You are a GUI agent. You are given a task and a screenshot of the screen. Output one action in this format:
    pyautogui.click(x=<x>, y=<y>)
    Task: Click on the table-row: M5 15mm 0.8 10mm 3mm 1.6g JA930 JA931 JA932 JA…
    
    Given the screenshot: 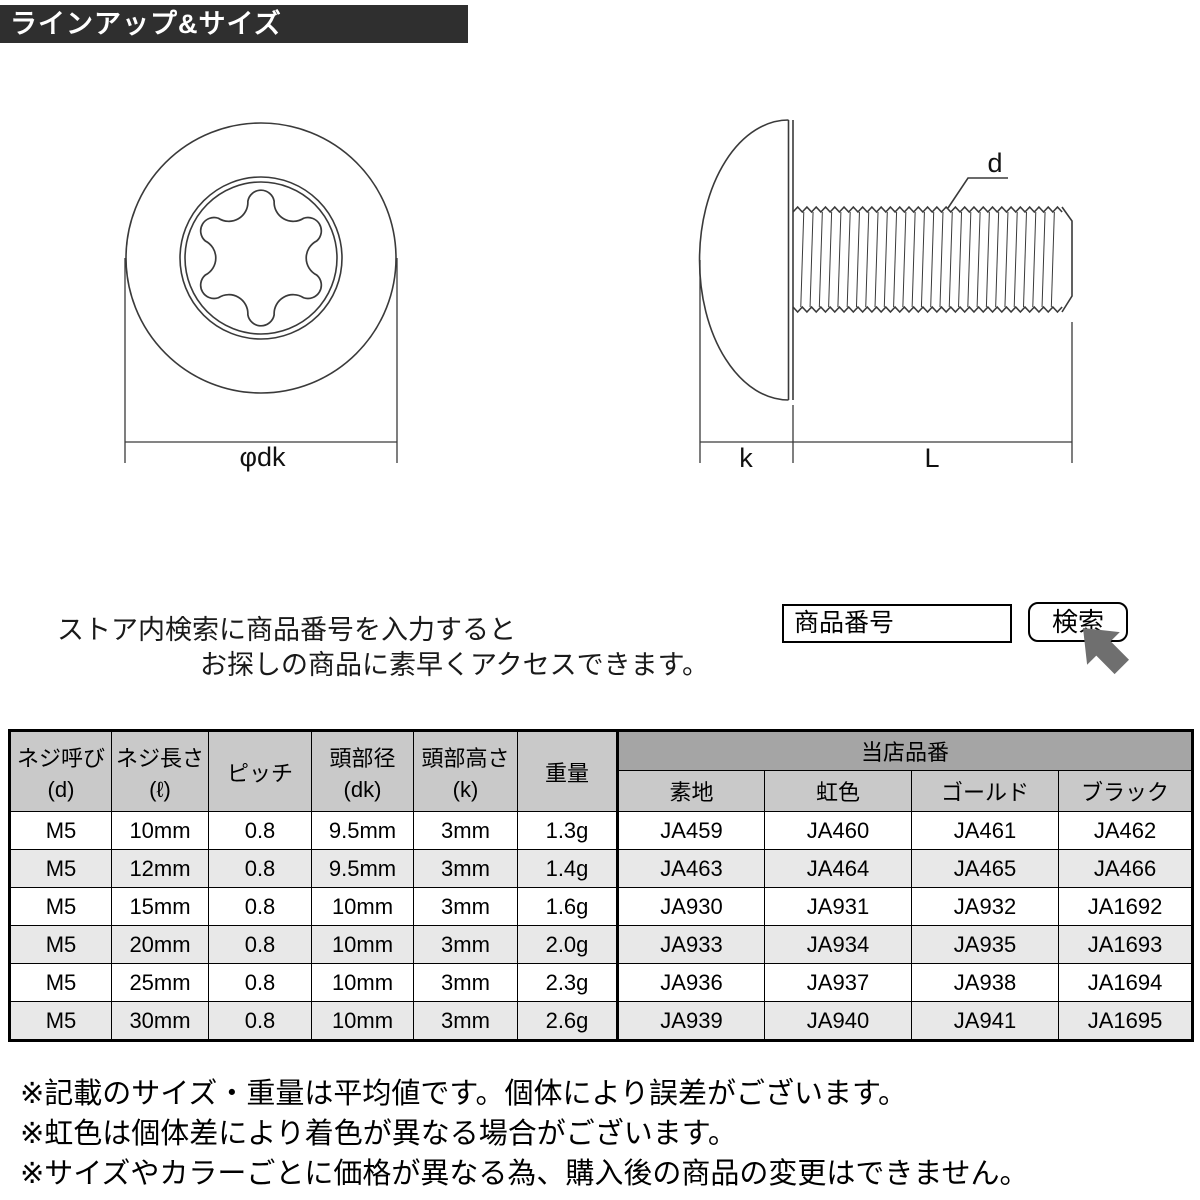 What is the action you would take?
    pyautogui.click(x=601, y=906)
    